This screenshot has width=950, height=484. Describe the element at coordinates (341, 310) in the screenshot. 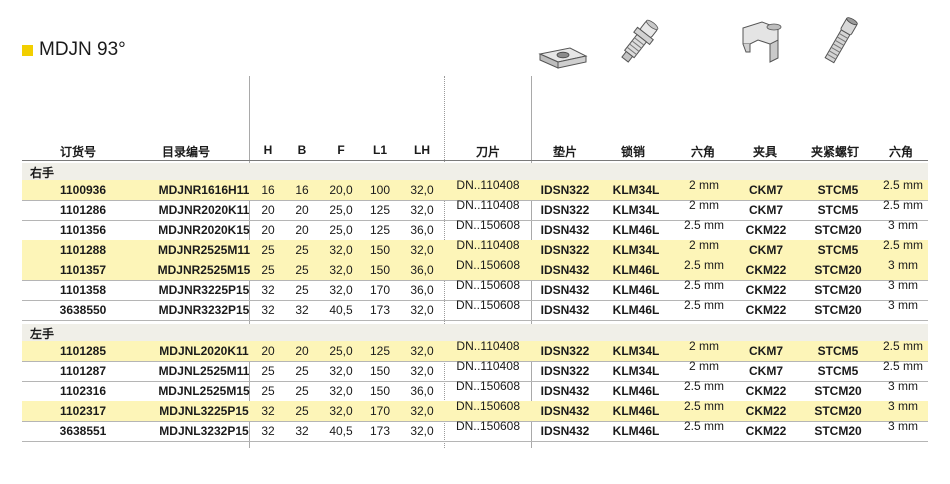

I see `cell-f: 40,5` at that location.